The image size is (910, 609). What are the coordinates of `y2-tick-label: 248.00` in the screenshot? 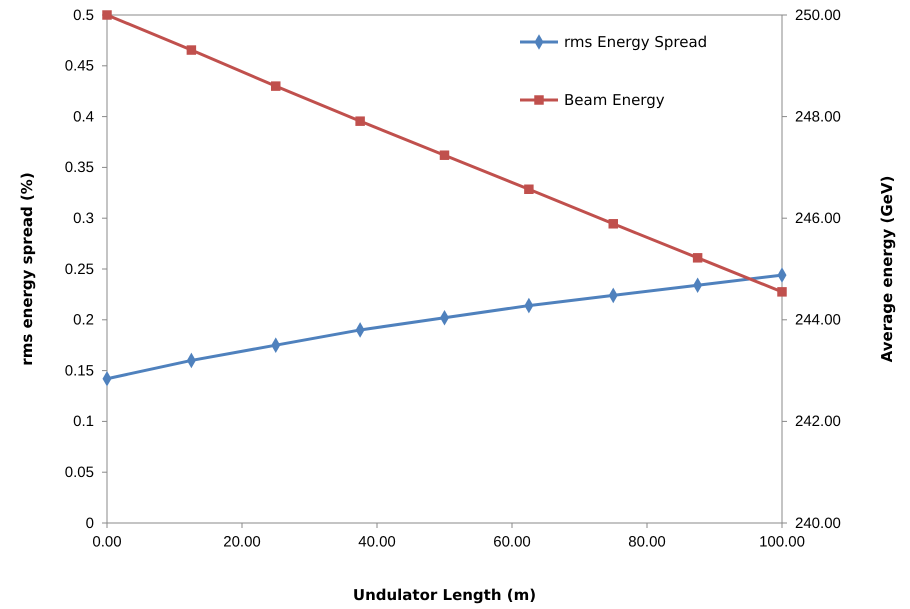 It's located at (818, 117).